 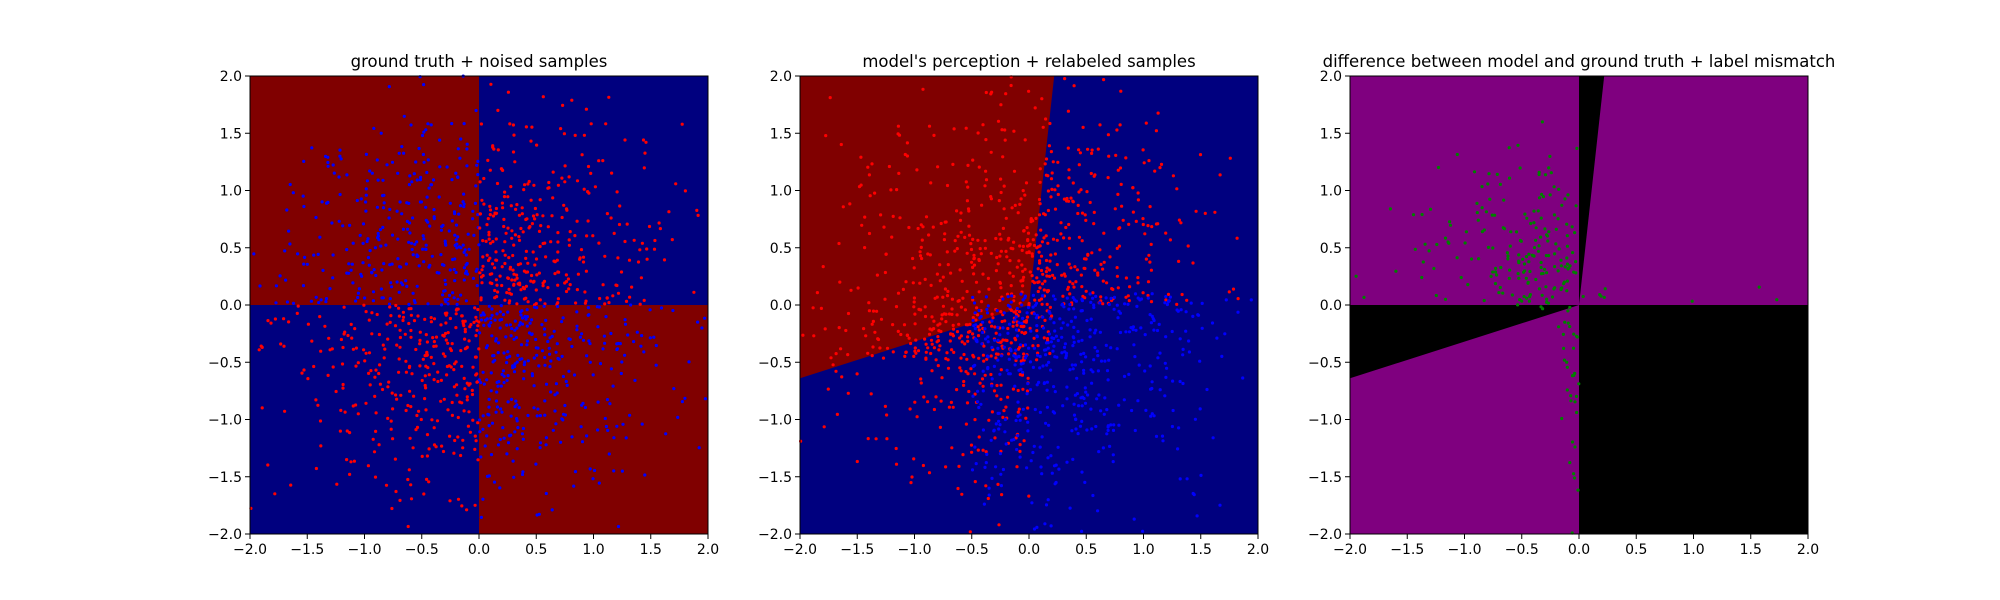 I want to click on y-tick-label: −0.5, so click(x=1325, y=363).